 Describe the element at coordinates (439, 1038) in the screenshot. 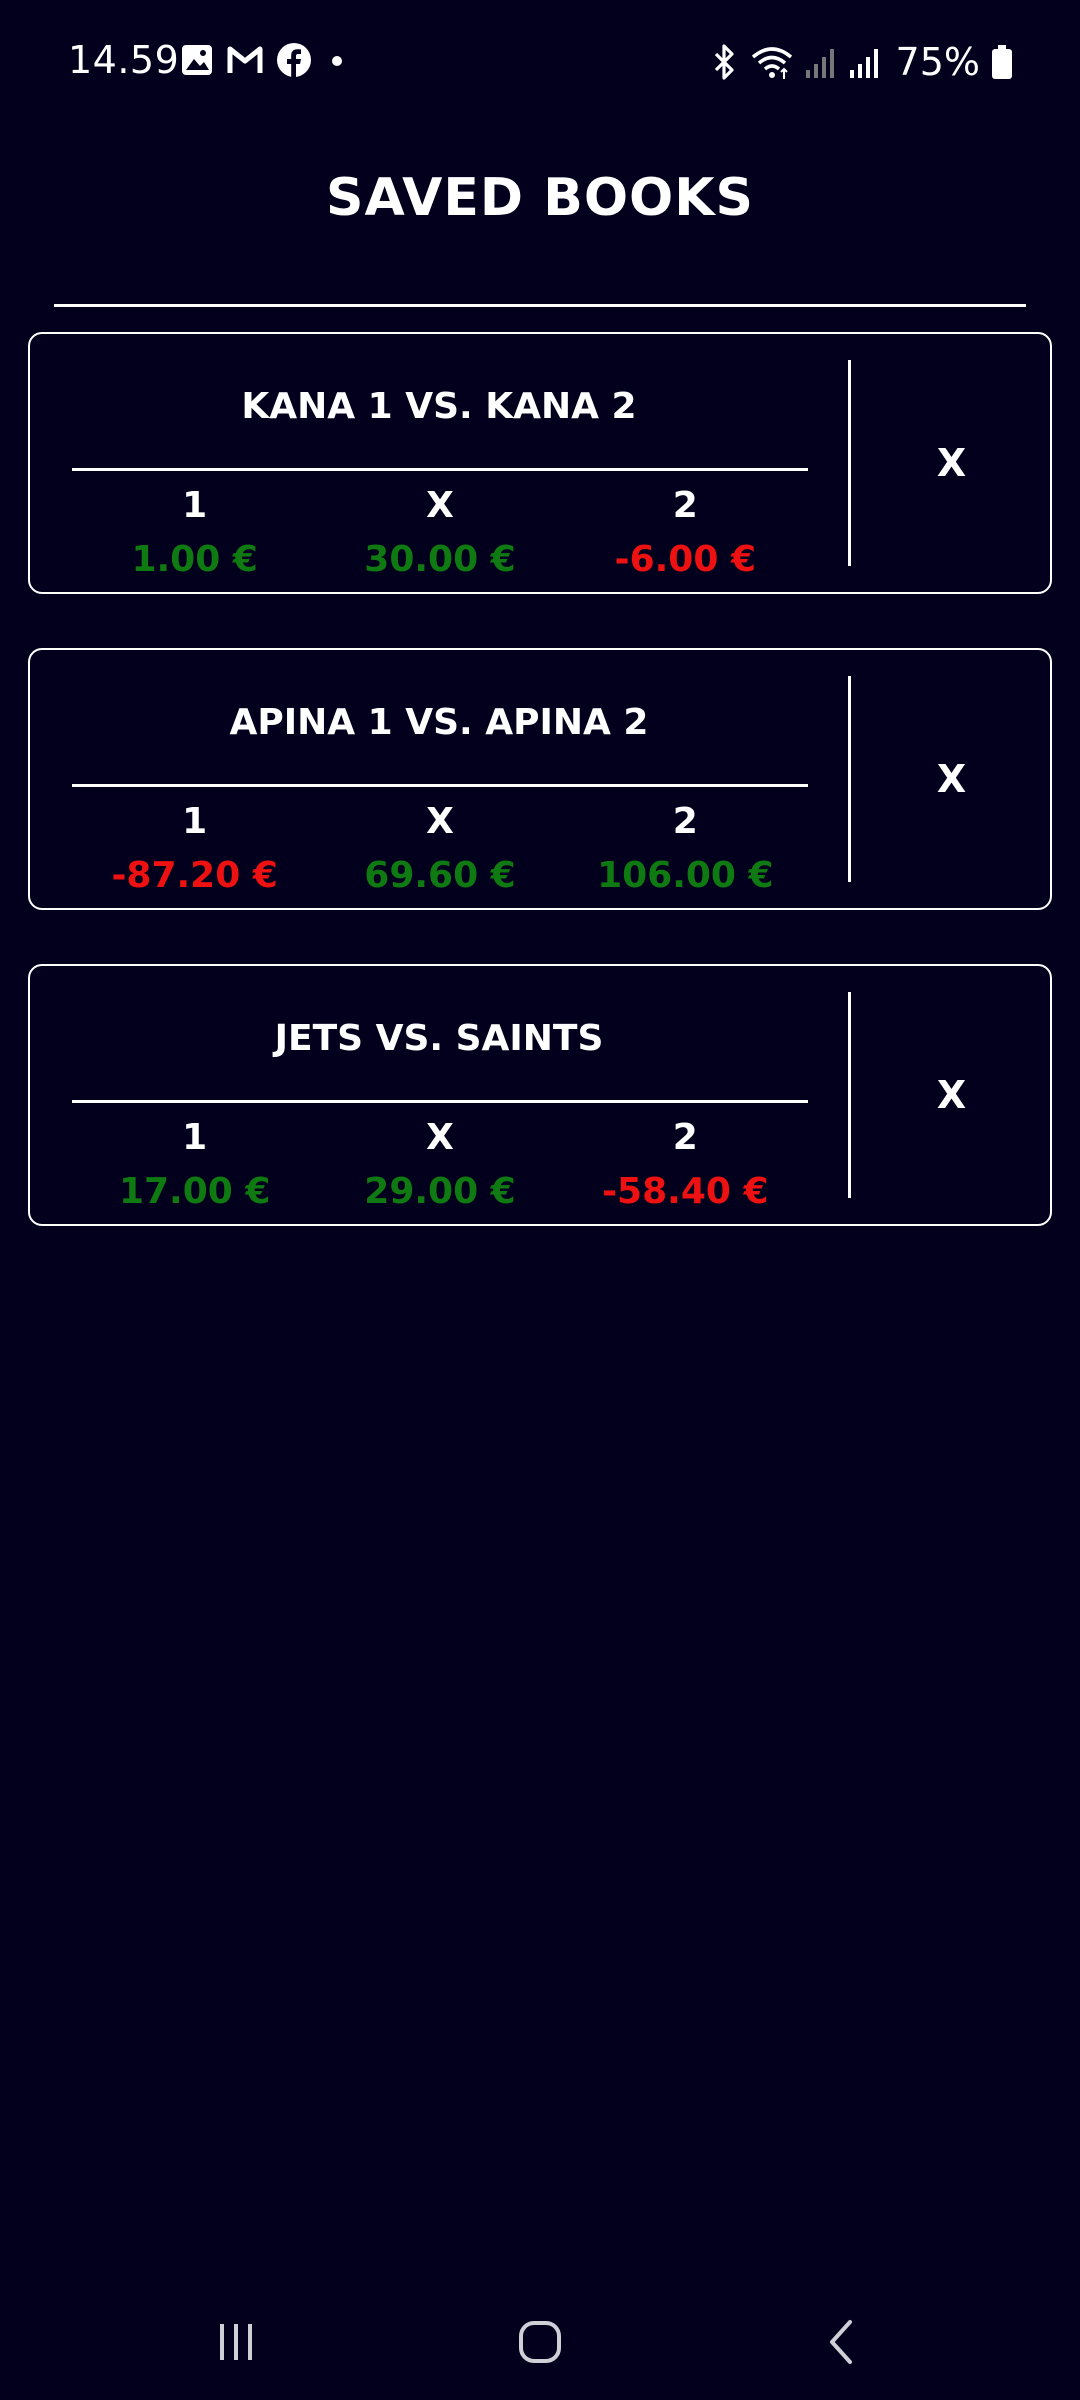

I see `book-title: JETS VS. SAINTS` at that location.